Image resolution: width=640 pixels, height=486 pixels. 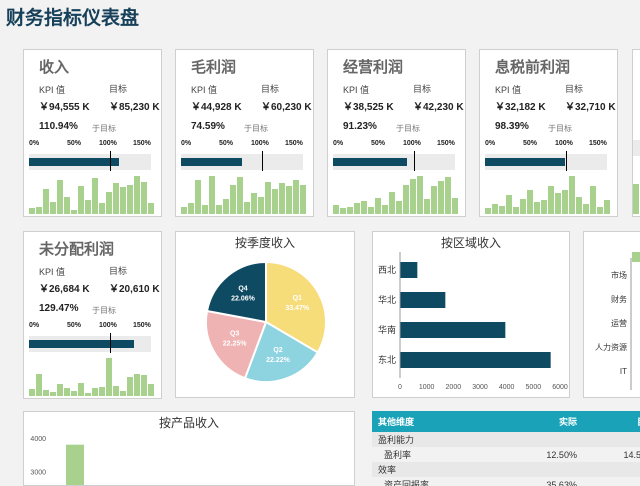 I want to click on kpi-name: 经营利润, so click(x=373, y=67).